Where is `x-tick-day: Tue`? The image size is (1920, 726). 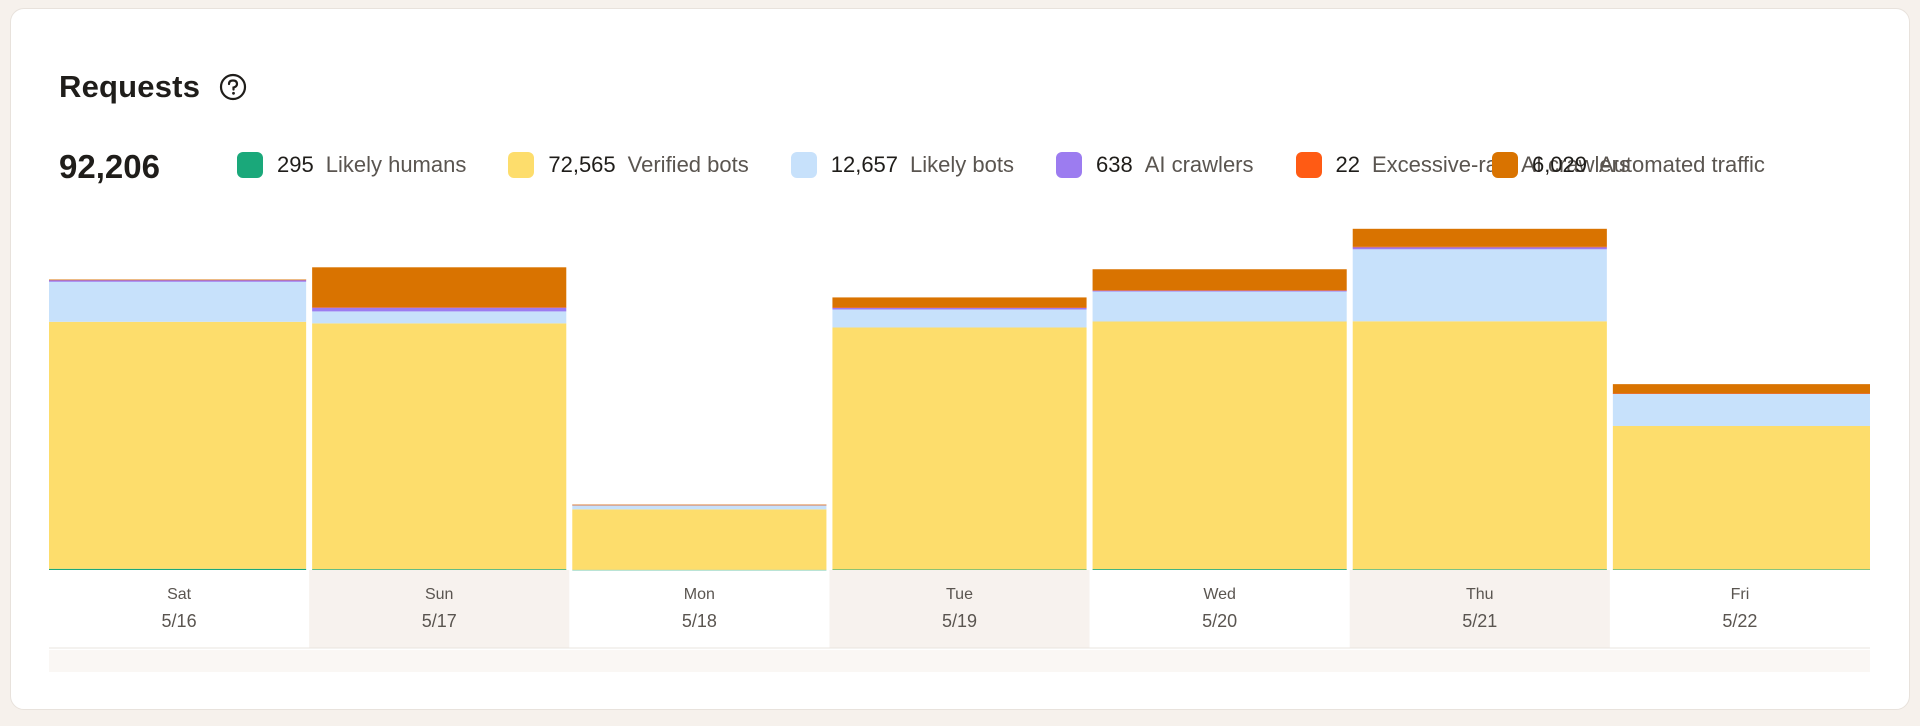
x-tick-day: Tue is located at coordinates (959, 594).